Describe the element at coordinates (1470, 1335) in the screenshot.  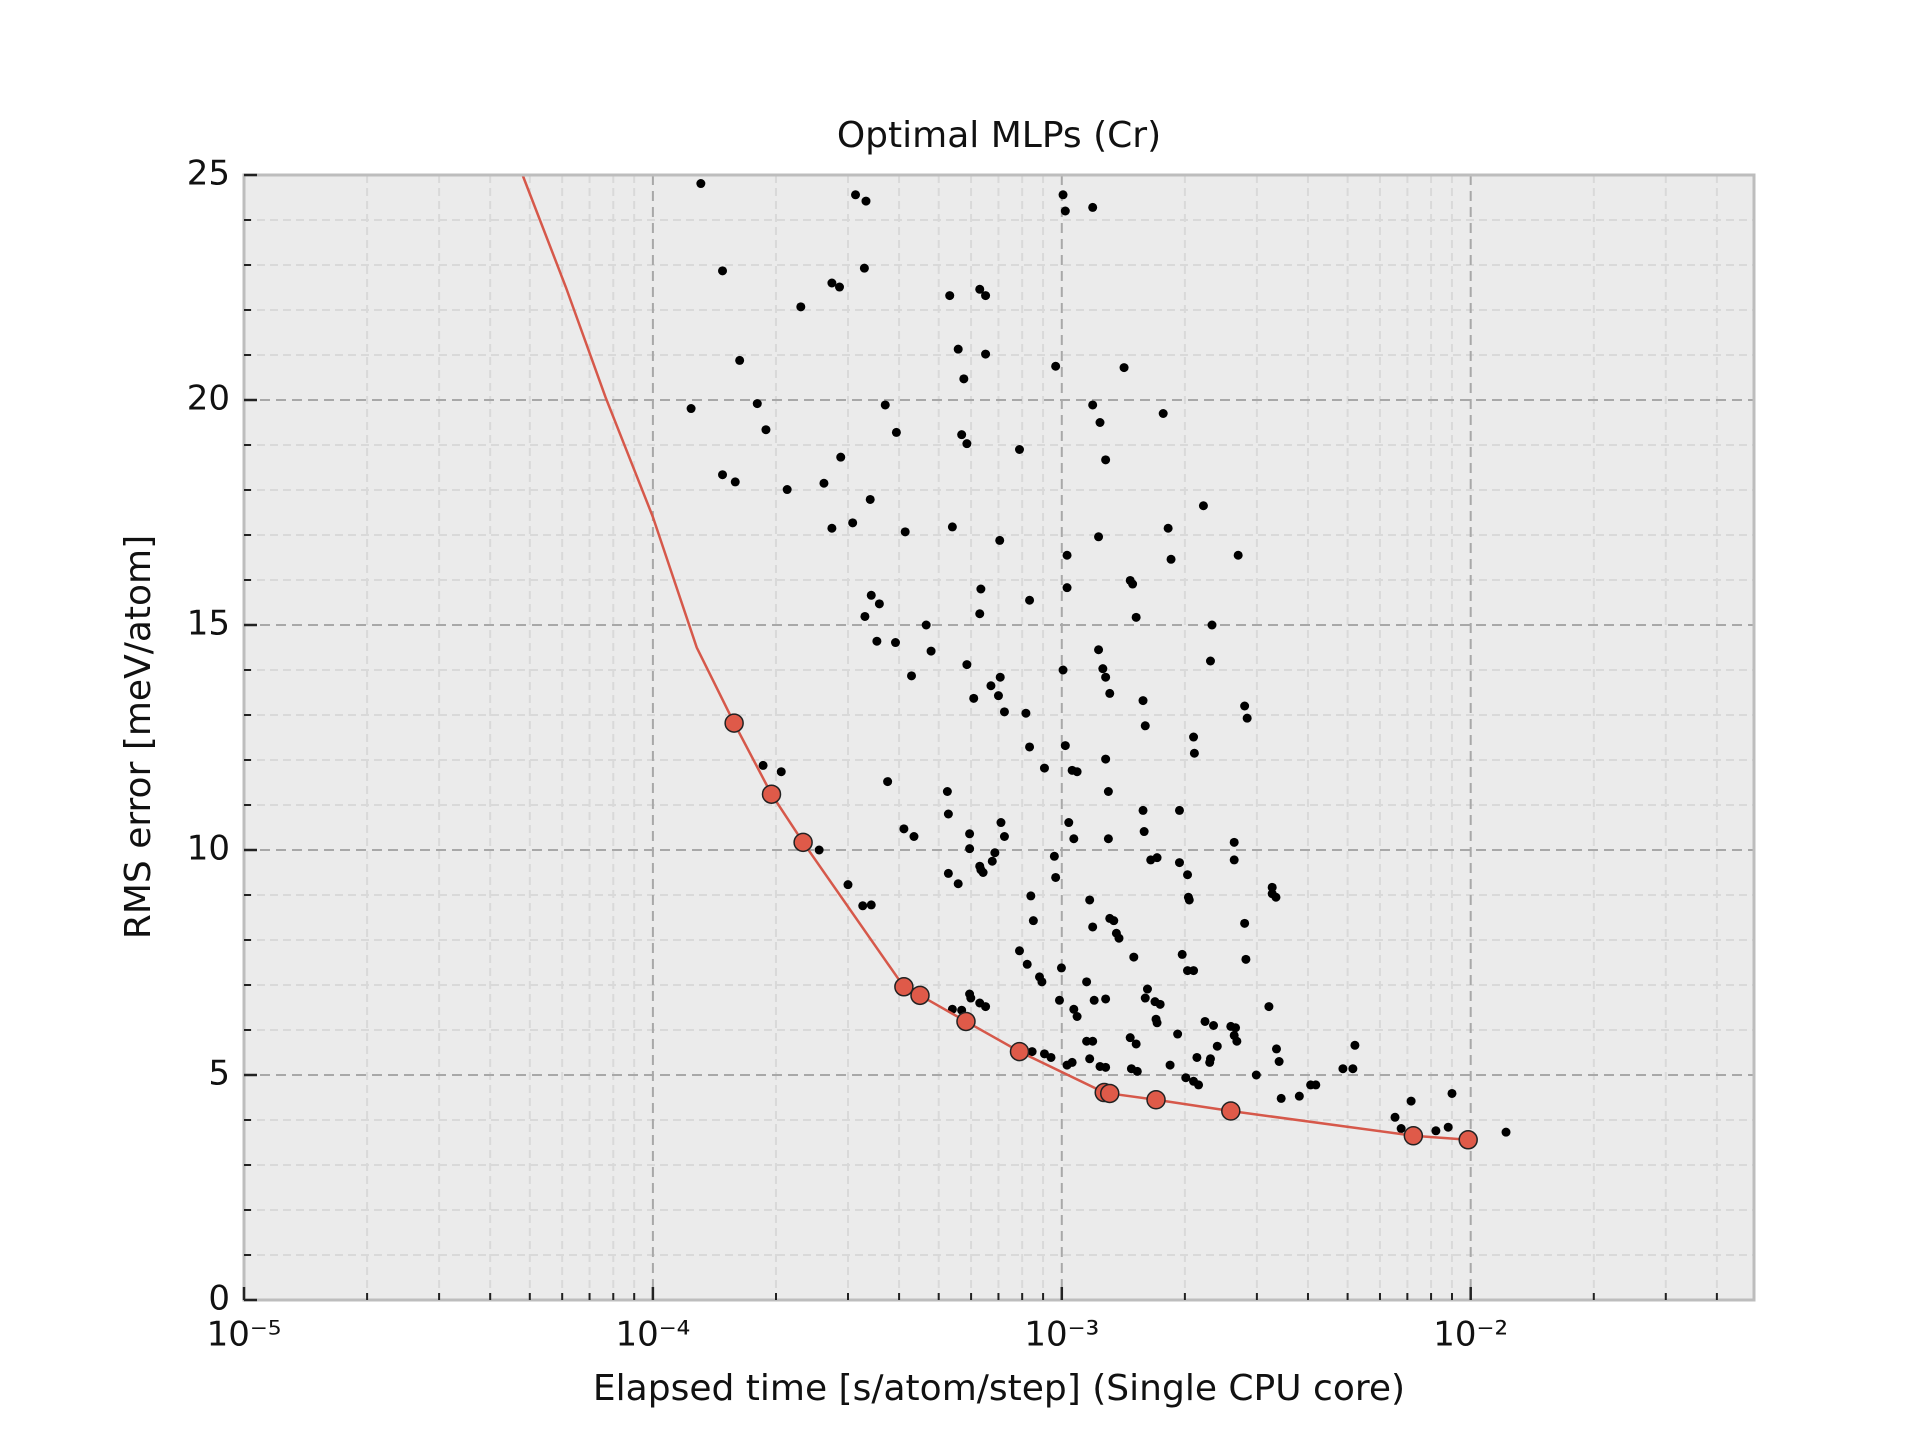
I see `x-tick-label: 10⁻²` at that location.